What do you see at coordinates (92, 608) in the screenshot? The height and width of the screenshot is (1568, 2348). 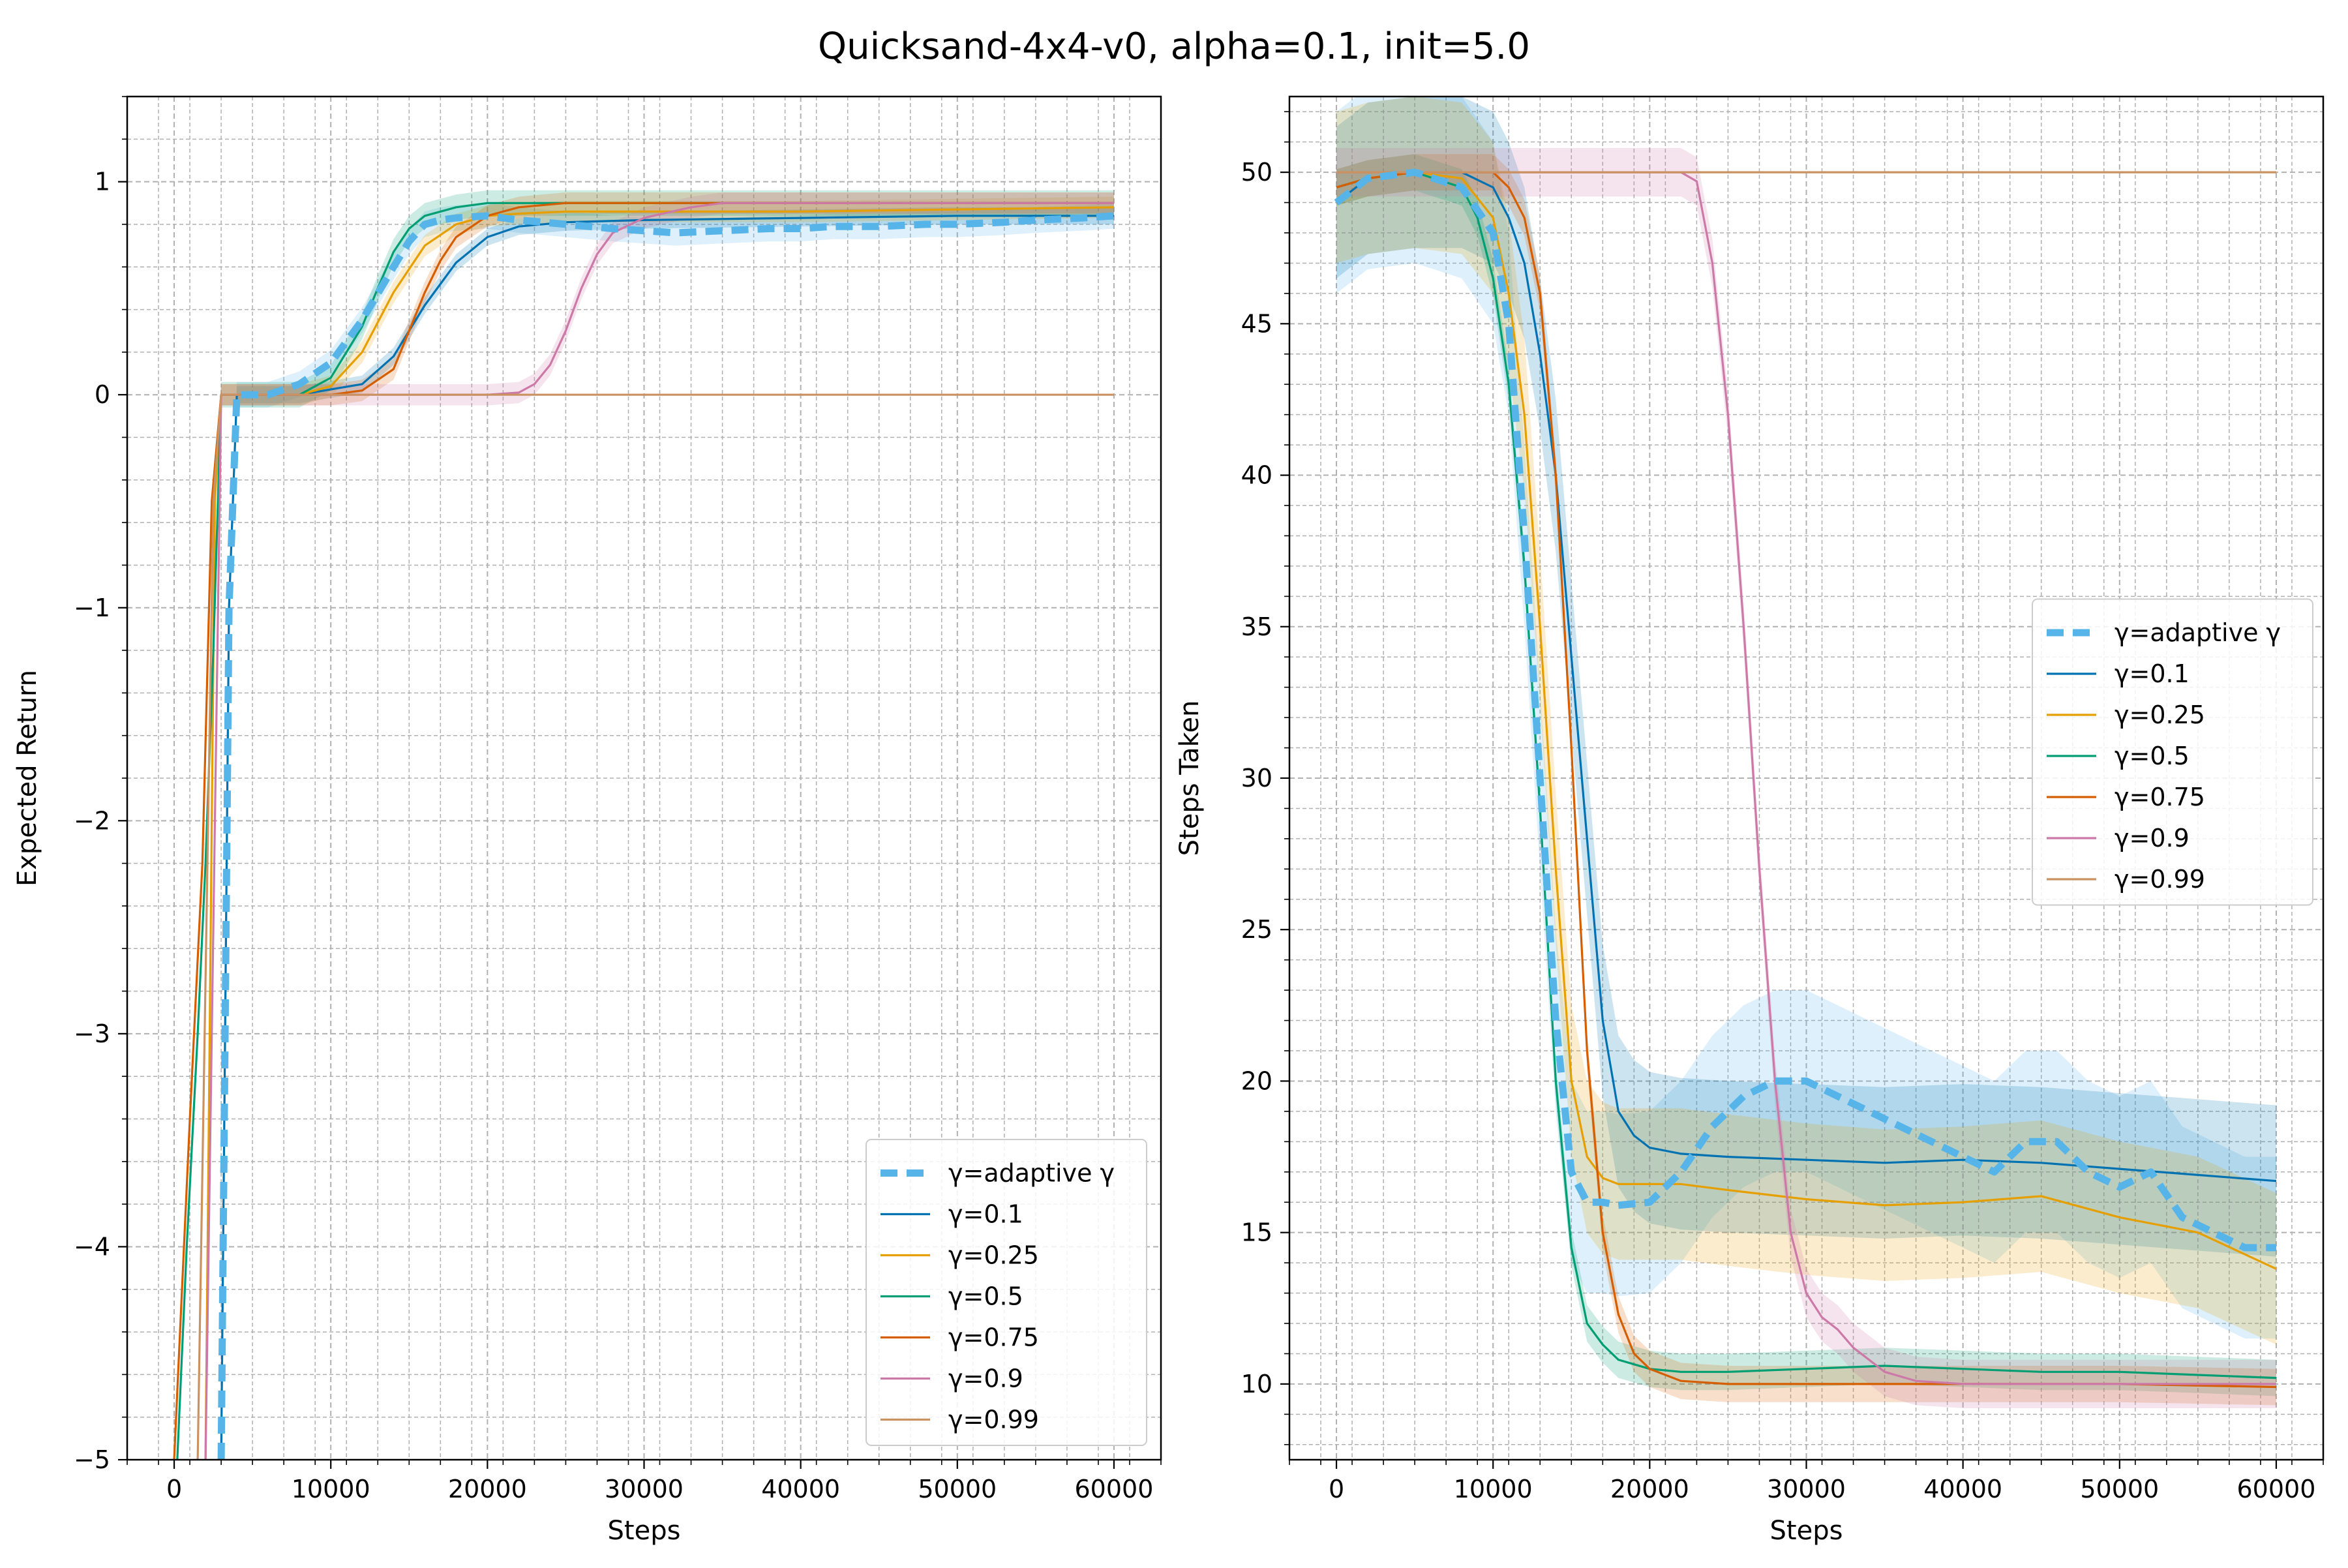 I see `y-tick-label: −1` at bounding box center [92, 608].